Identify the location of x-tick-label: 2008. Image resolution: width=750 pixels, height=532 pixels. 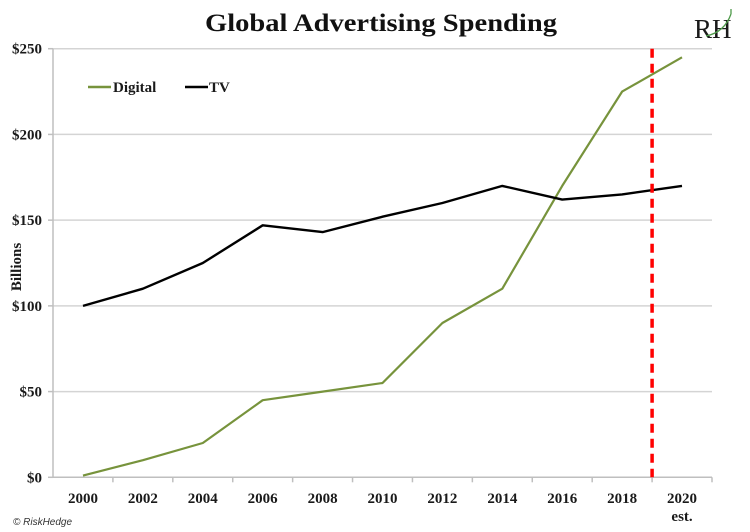
(323, 499).